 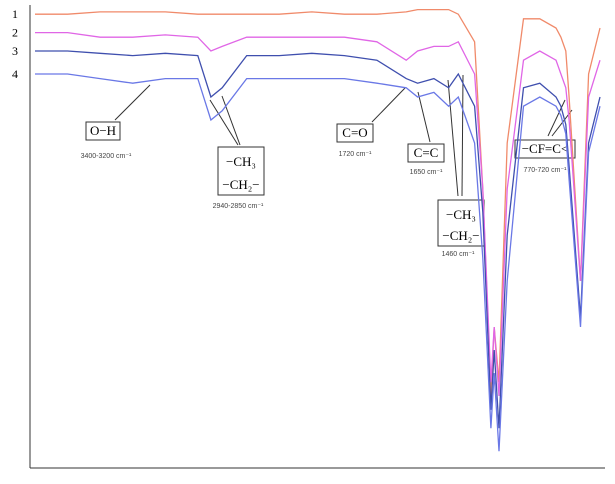 What do you see at coordinates (427, 172) in the screenshot?
I see `annotation-note: 1650 cm⁻¹` at bounding box center [427, 172].